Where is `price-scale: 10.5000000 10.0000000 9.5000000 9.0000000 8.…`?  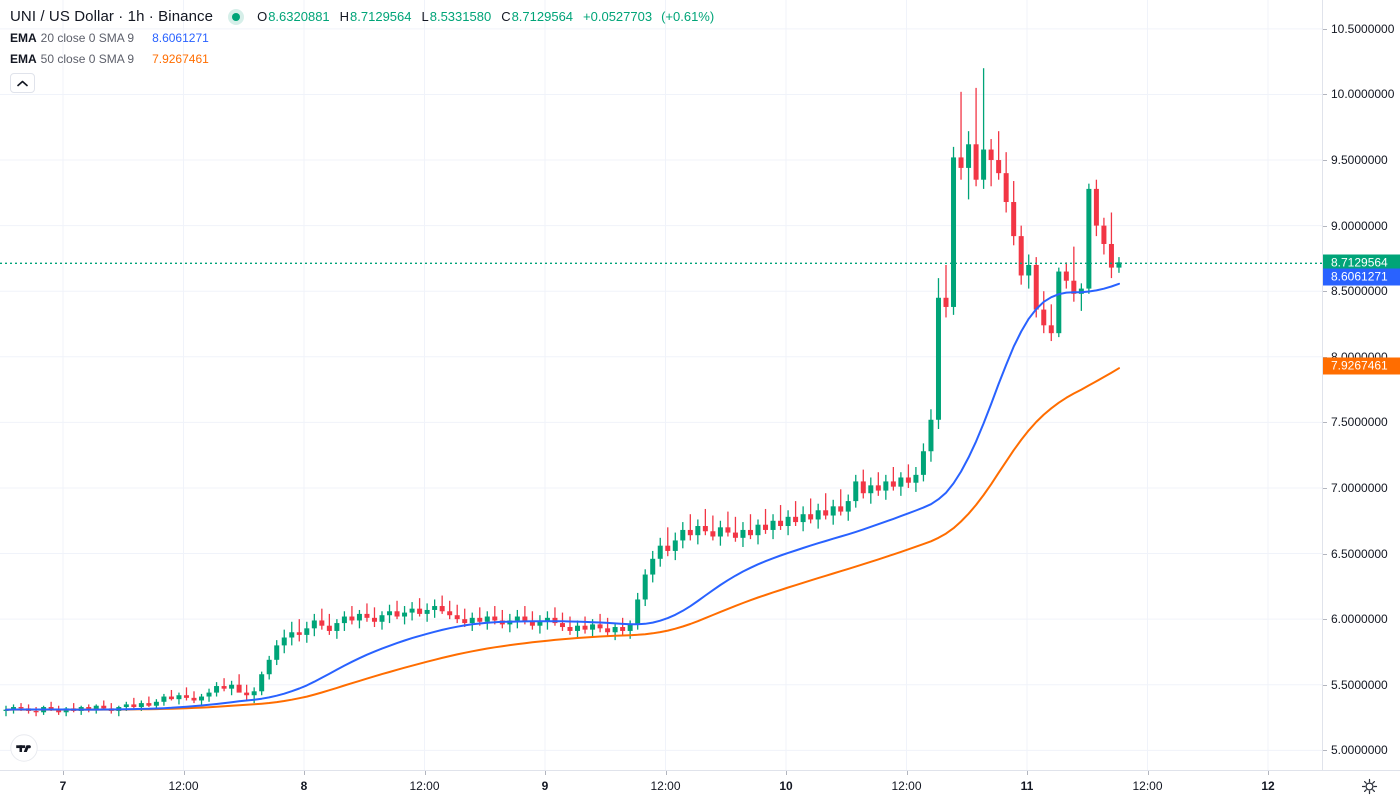
price-scale: 10.5000000 10.0000000 9.5000000 9.0000000 8.… is located at coordinates (1361, 385).